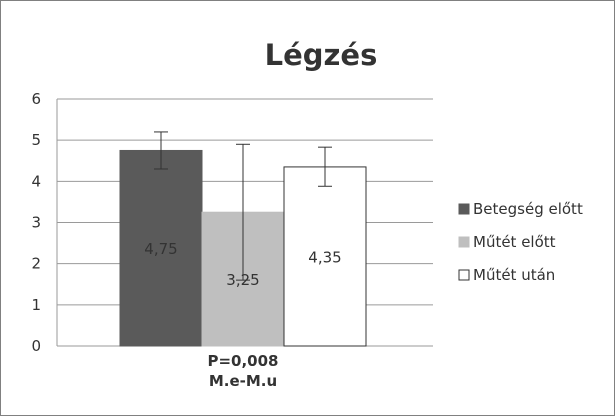 Image resolution: width=615 pixels, height=417 pixels. What do you see at coordinates (36, 181) in the screenshot?
I see `y-tick-label: 4` at bounding box center [36, 181].